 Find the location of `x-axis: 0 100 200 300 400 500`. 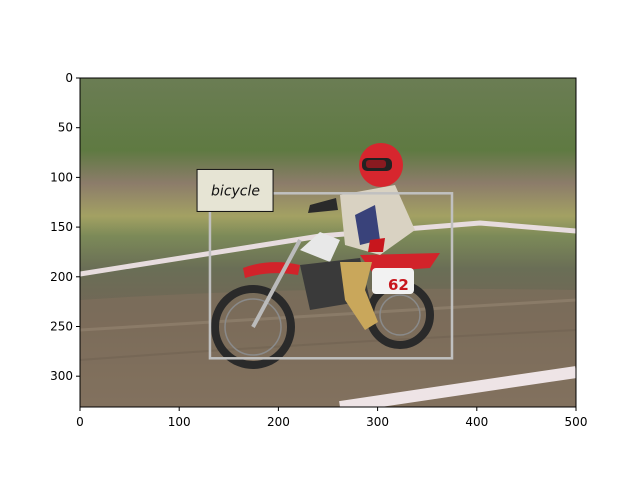

x-axis: 0 100 200 300 400 500 is located at coordinates (331, 418).